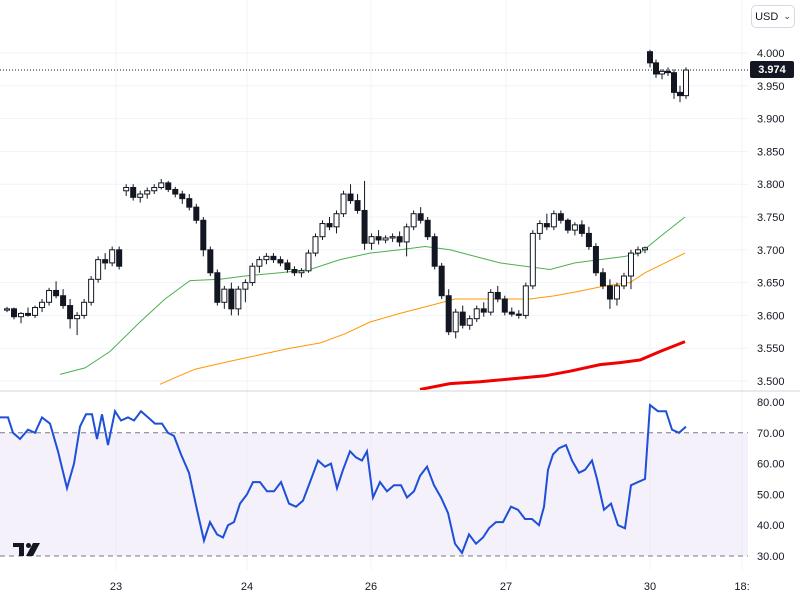 This screenshot has height=600, width=800. I want to click on price-tick-label: 3.900, so click(771, 120).